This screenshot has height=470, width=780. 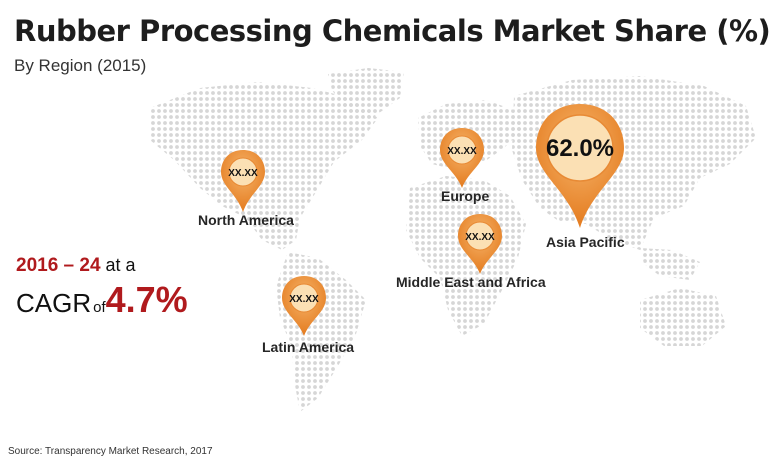 I want to click on pin-middle-east-africa: XX.XX, so click(x=480, y=244).